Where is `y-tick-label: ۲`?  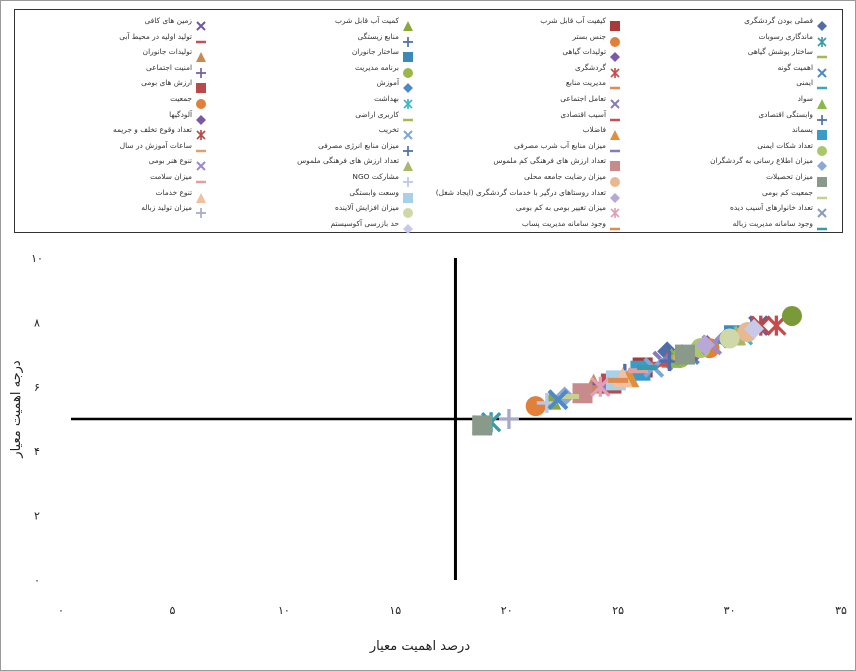
y-tick-label: ۲ is located at coordinates (37, 516).